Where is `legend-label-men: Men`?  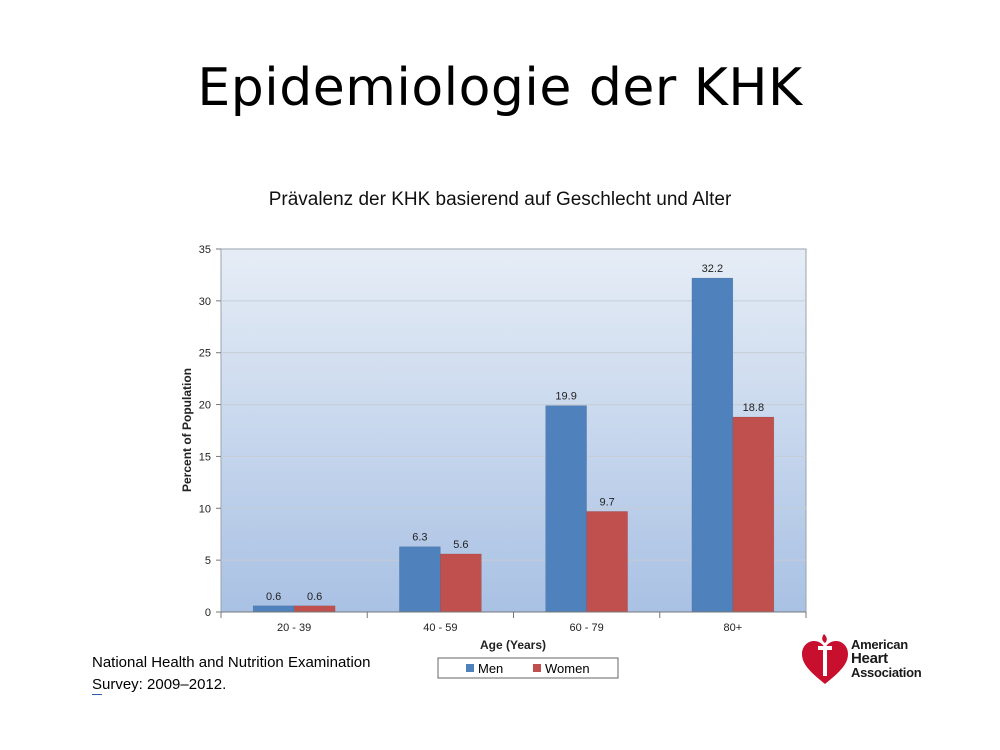
legend-label-men: Men is located at coordinates (490, 668).